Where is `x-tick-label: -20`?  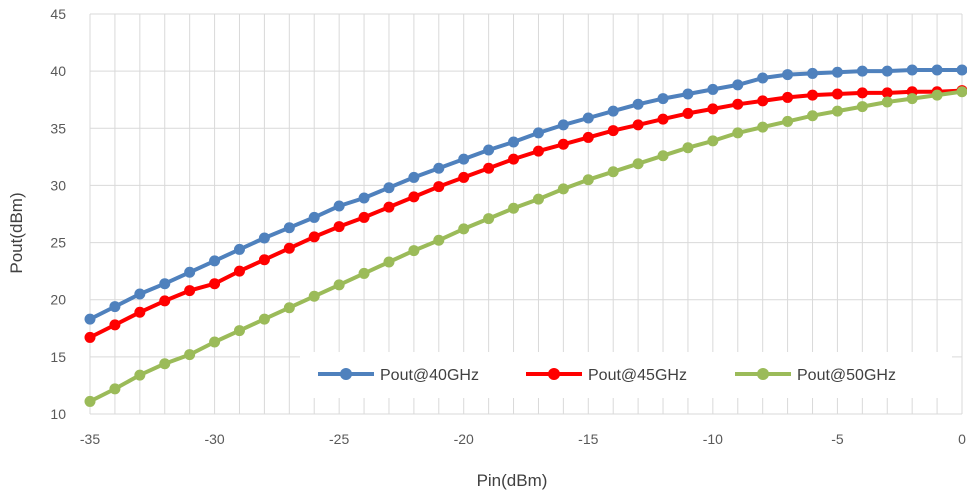 x-tick-label: -20 is located at coordinates (464, 439).